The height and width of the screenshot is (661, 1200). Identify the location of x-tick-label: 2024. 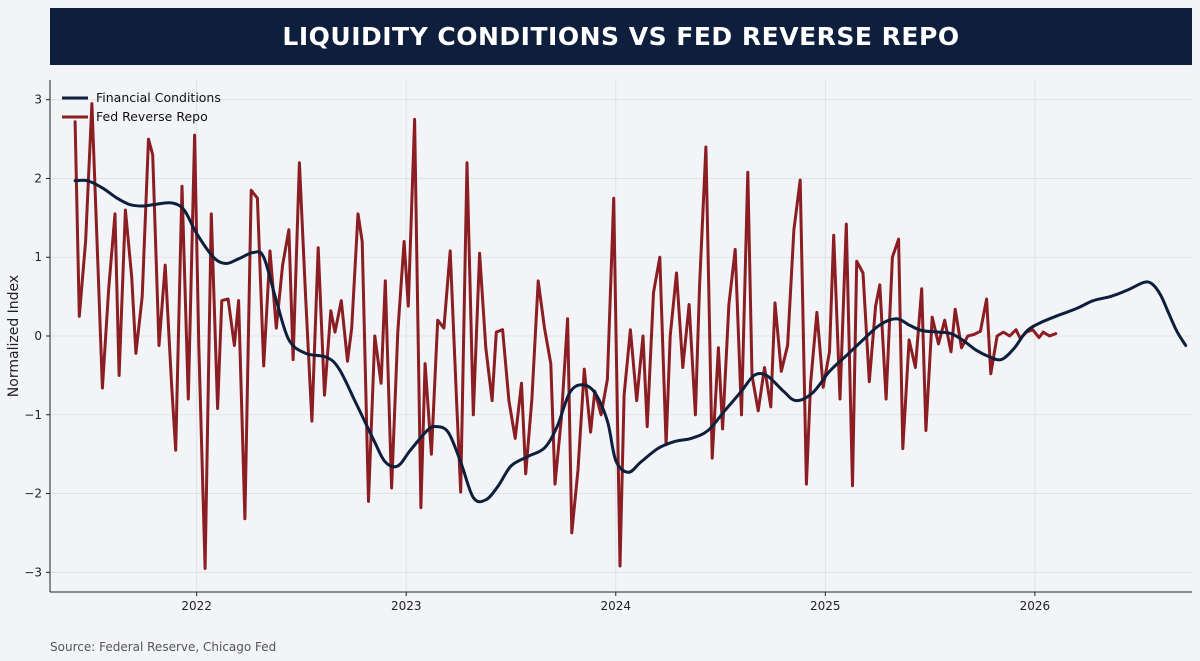
(615, 606).